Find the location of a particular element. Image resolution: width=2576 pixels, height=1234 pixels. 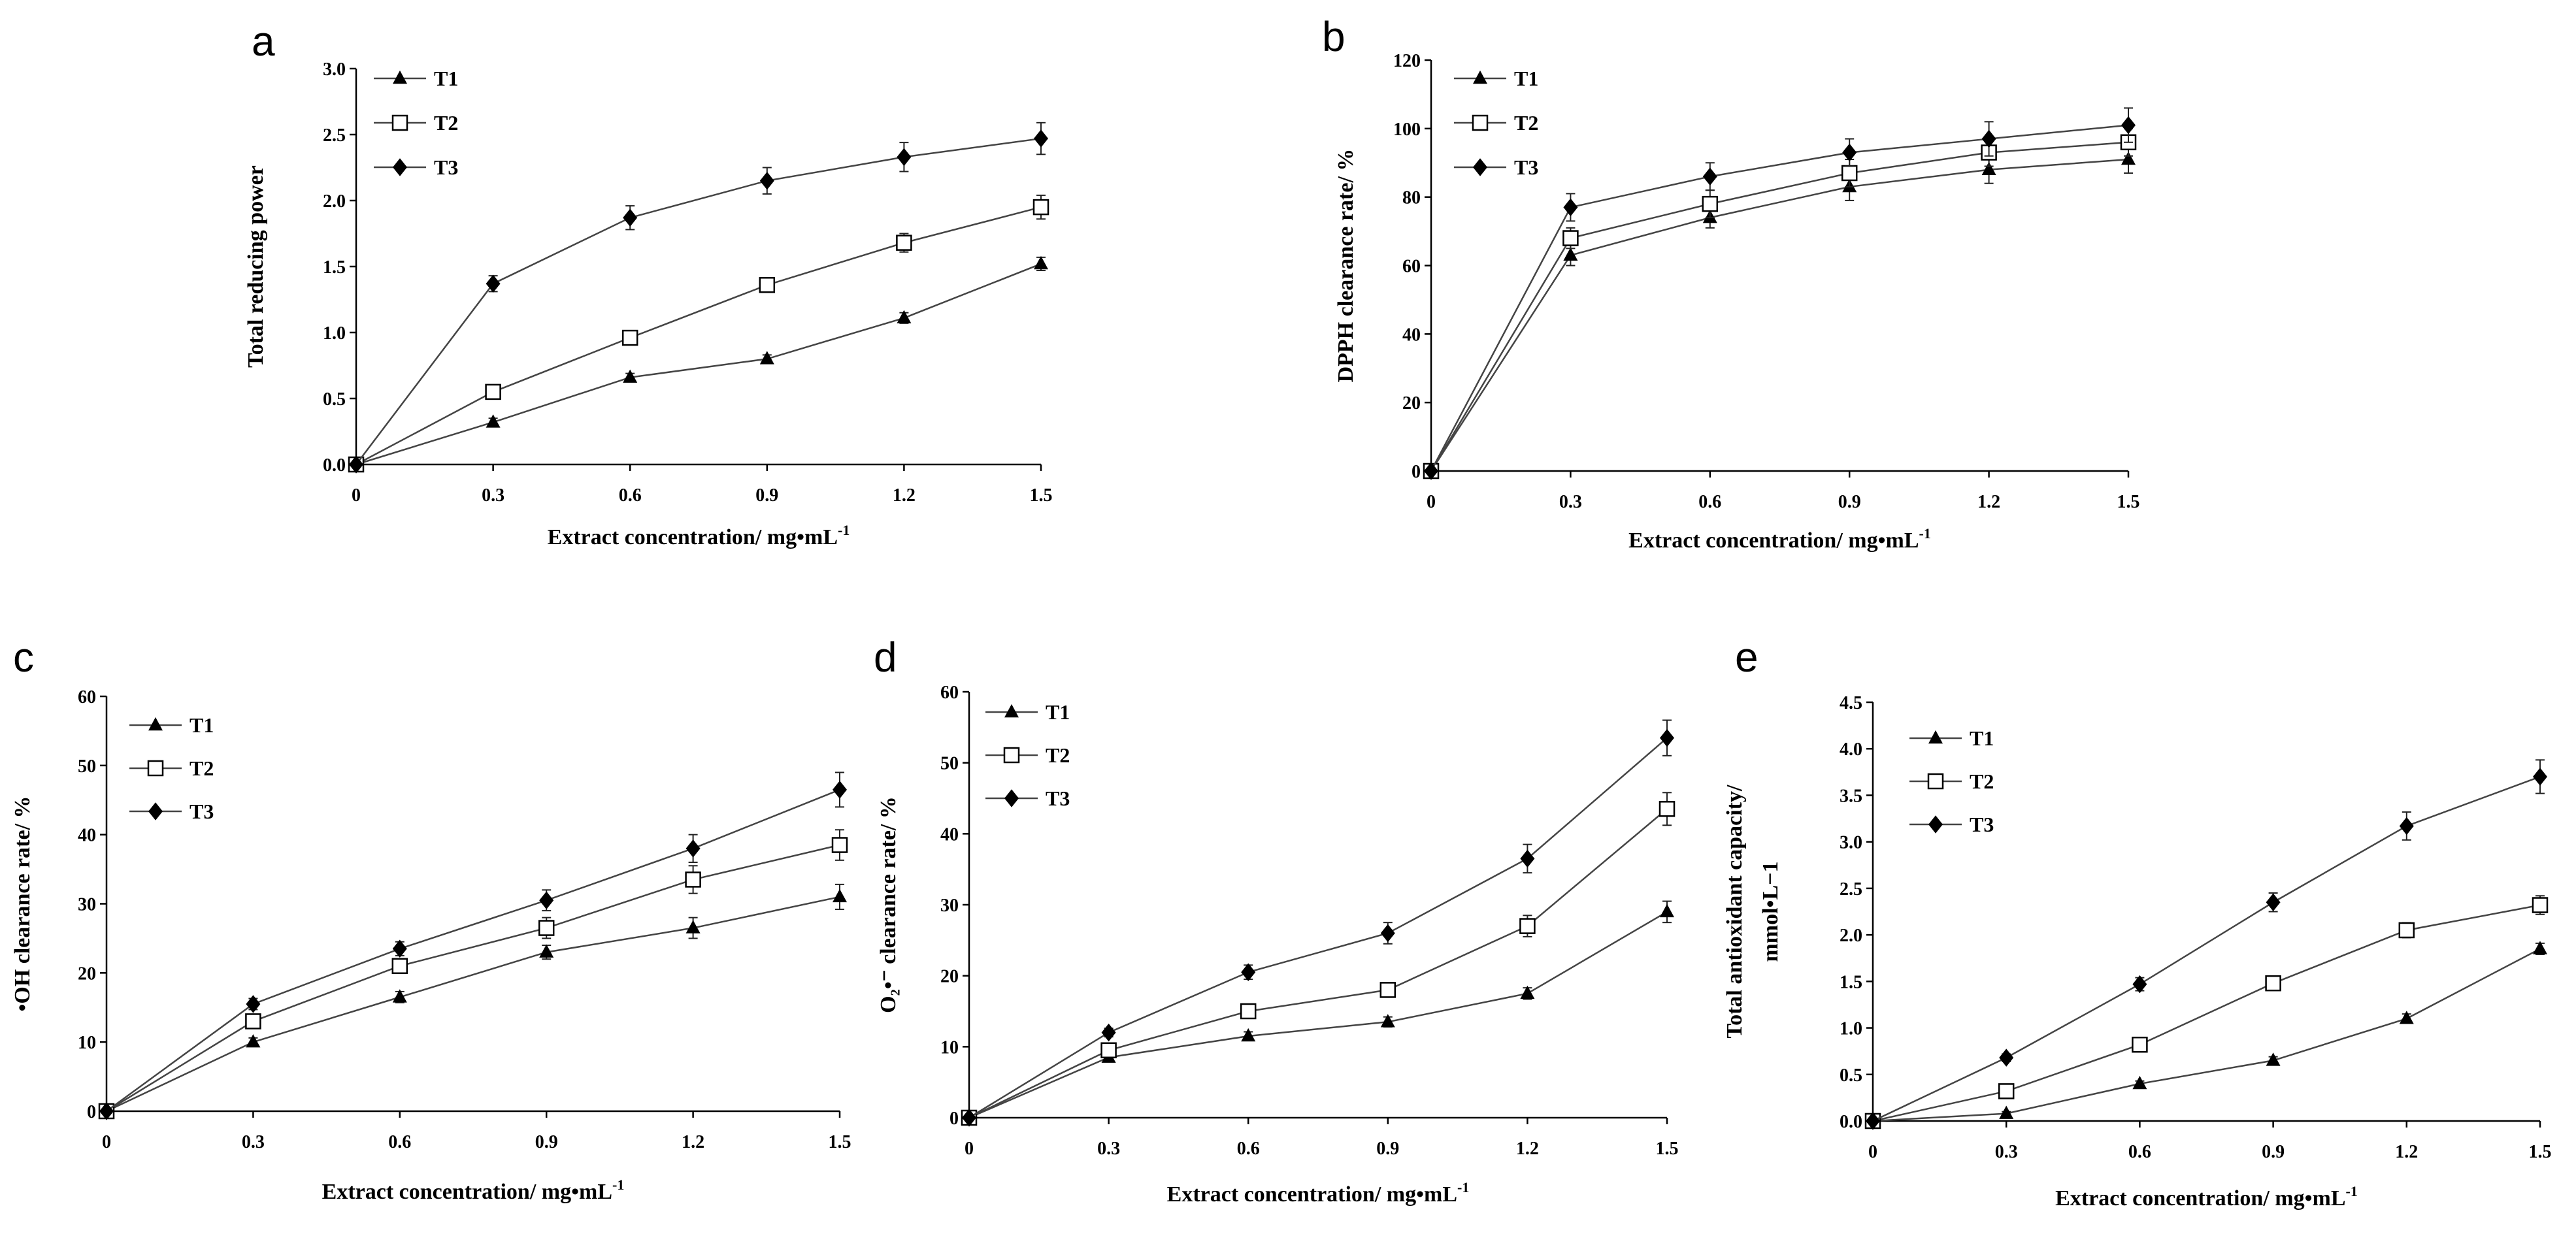

y-axis-title: Total reducing power is located at coordinates (256, 266).